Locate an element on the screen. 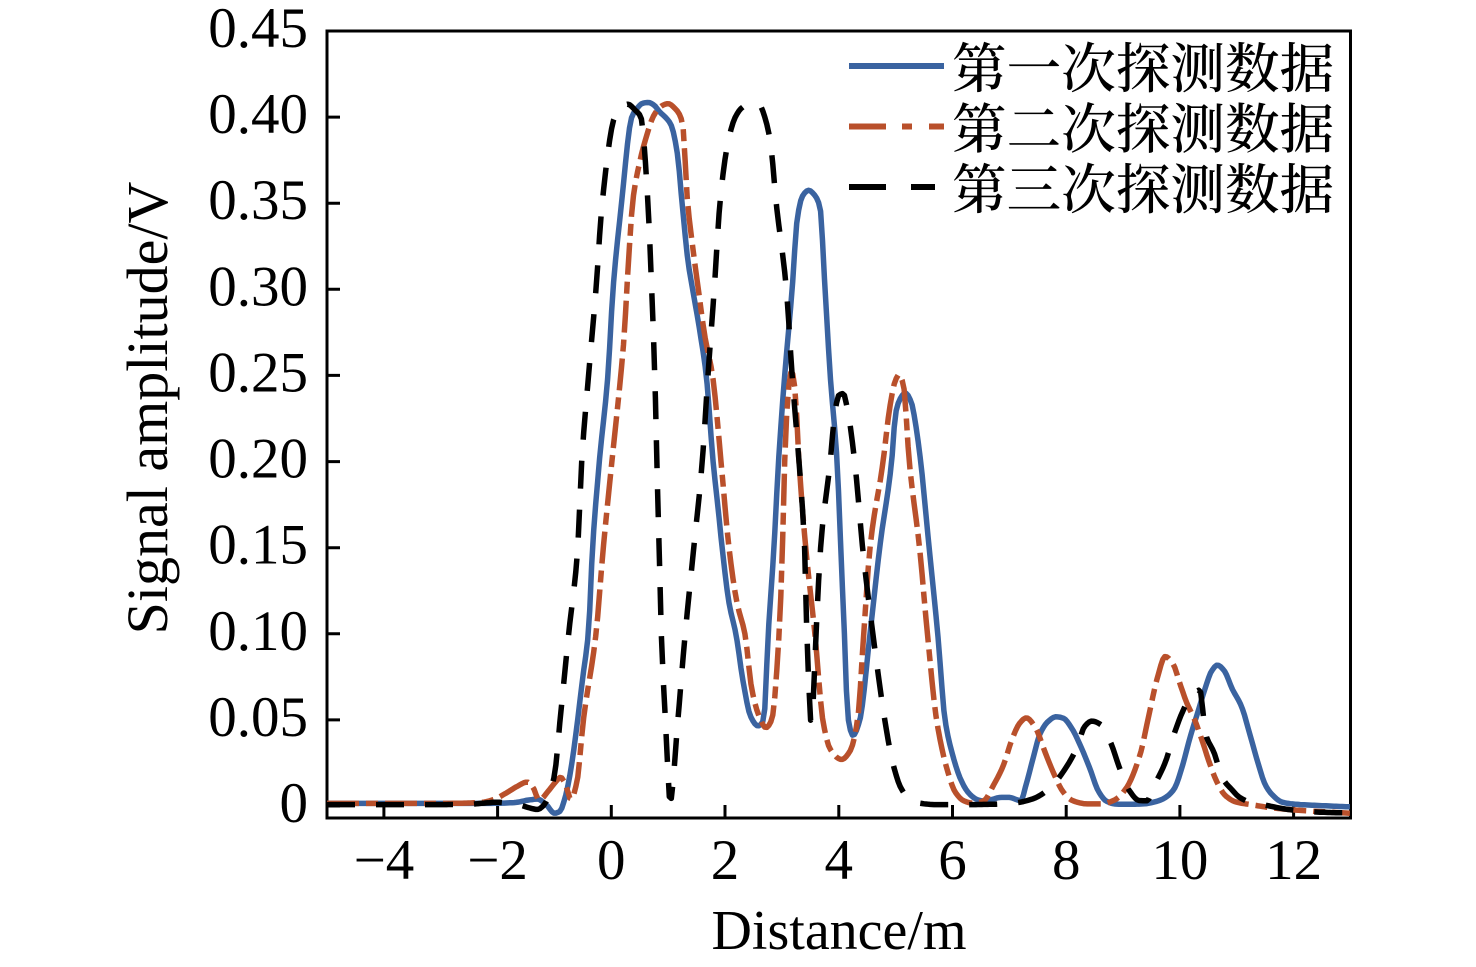 The height and width of the screenshot is (967, 1476). svg-text: 0.10 is located at coordinates (258, 631).